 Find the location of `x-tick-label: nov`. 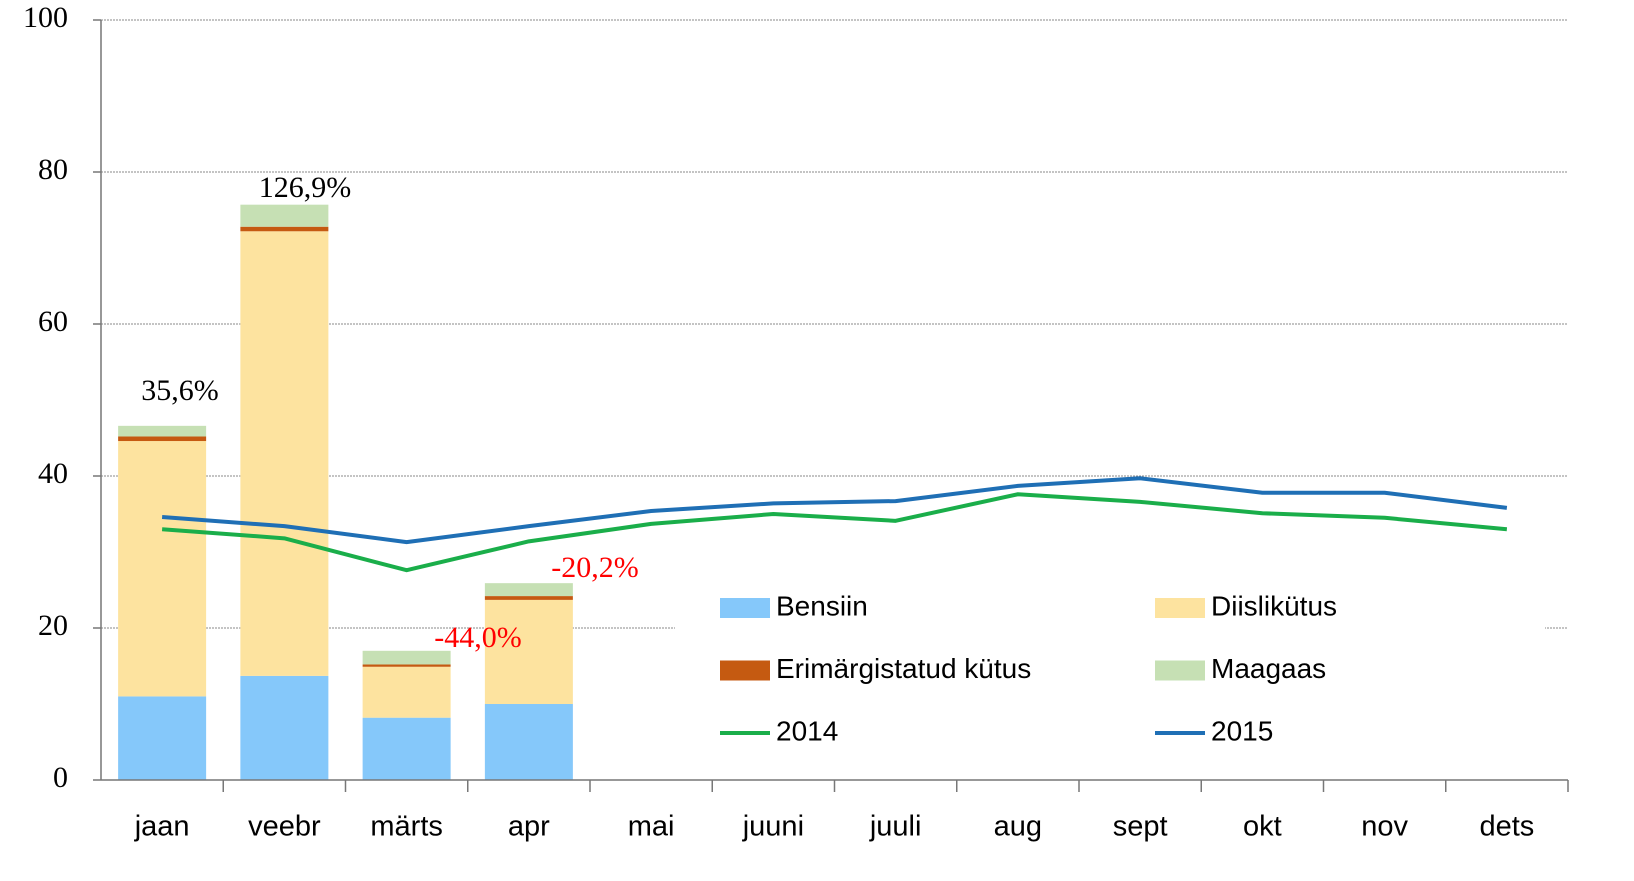

x-tick-label: nov is located at coordinates (1384, 827).